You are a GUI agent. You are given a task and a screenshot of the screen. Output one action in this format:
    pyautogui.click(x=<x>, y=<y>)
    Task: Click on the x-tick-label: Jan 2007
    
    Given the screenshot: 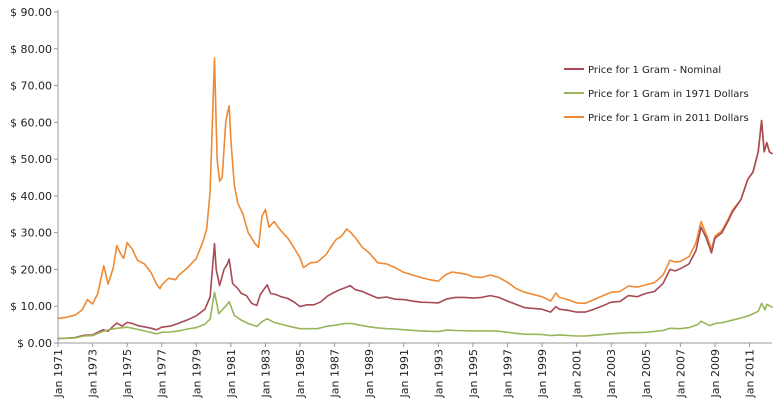 What is the action you would take?
    pyautogui.click(x=680, y=373)
    